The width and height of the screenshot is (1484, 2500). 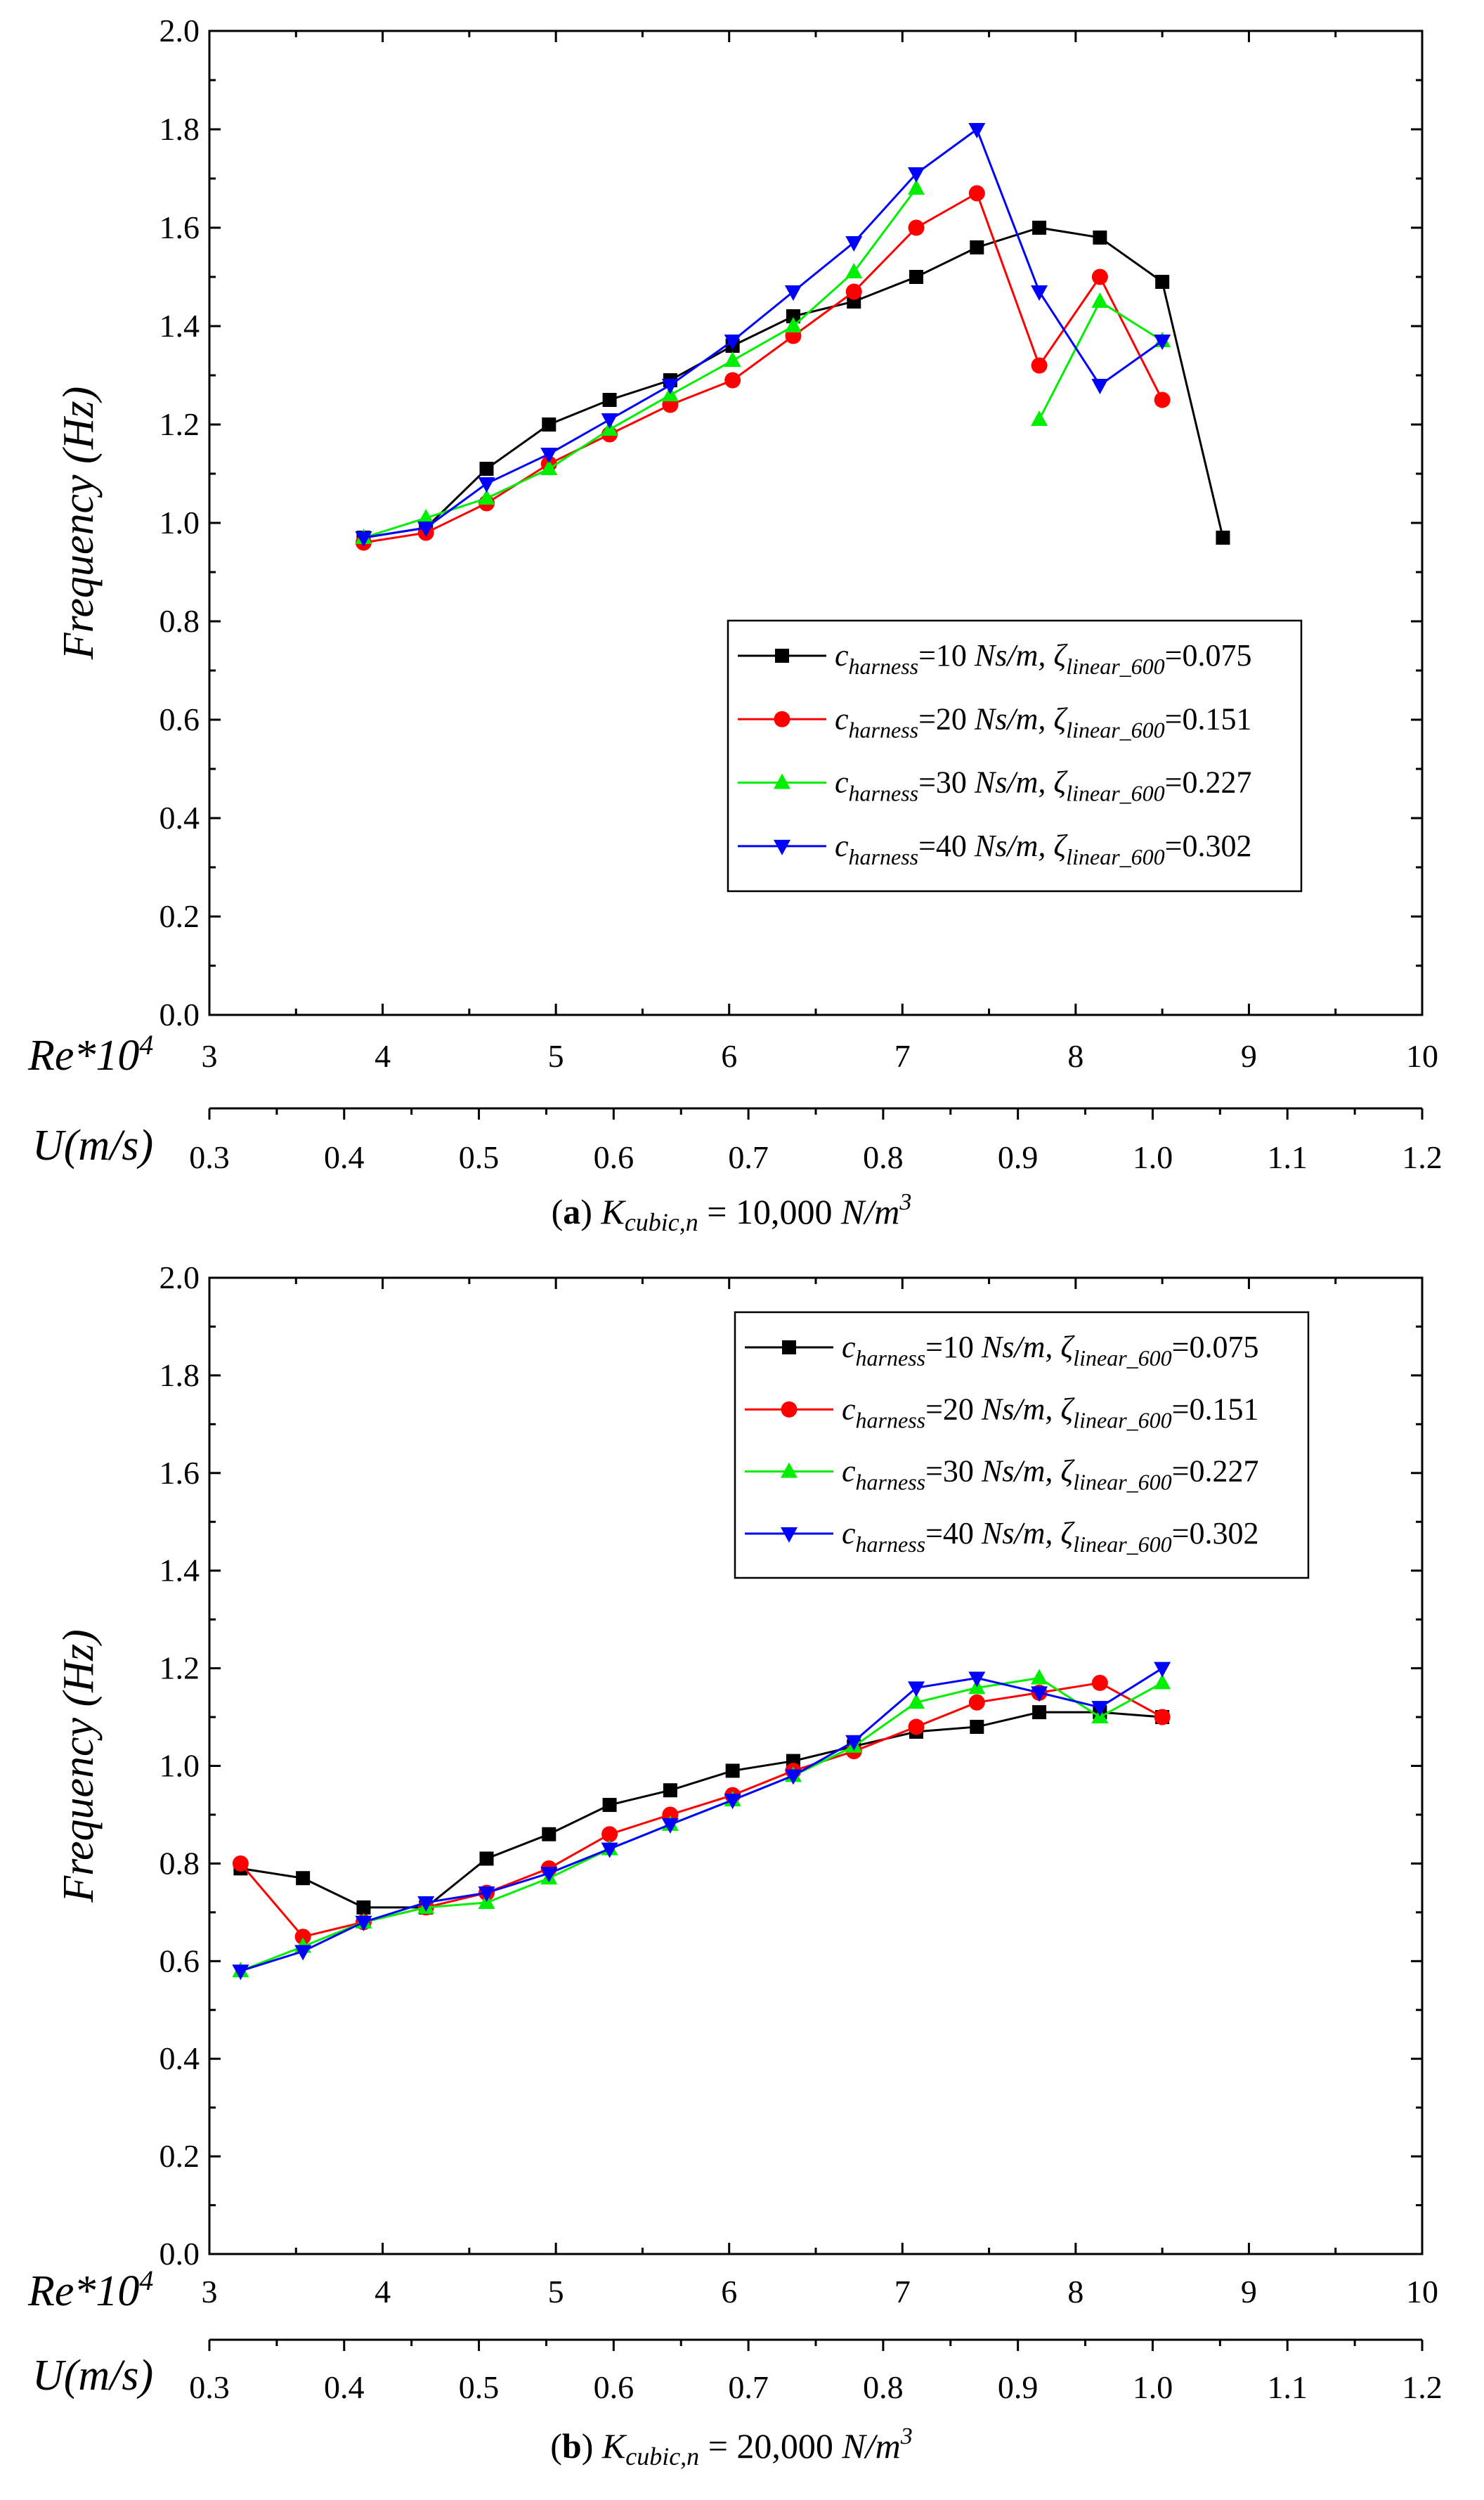 What do you see at coordinates (180, 2156) in the screenshot?
I see `y-tick-label: 0.2` at bounding box center [180, 2156].